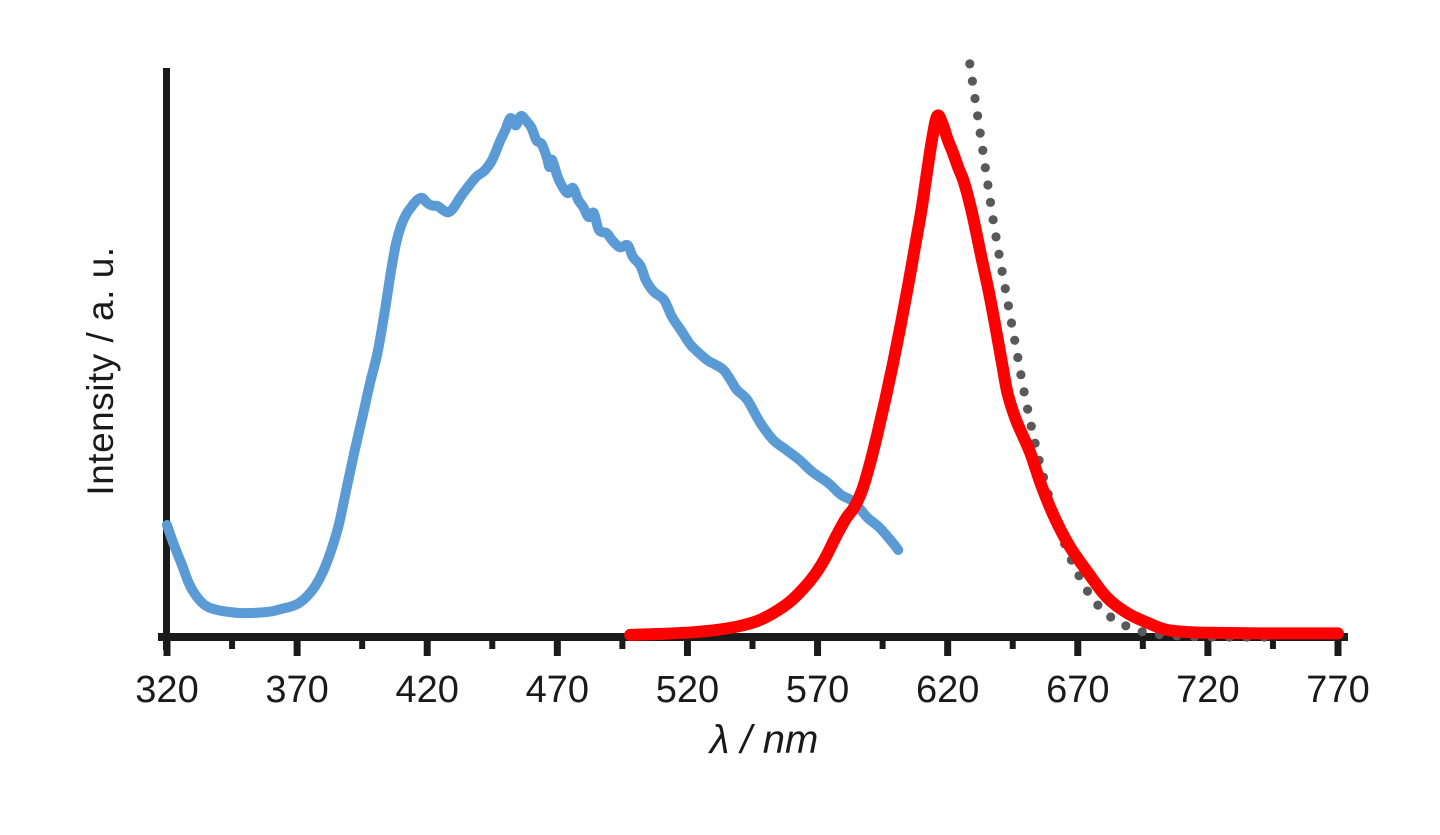  I want to click on x-tick-label: 320, so click(166, 690).